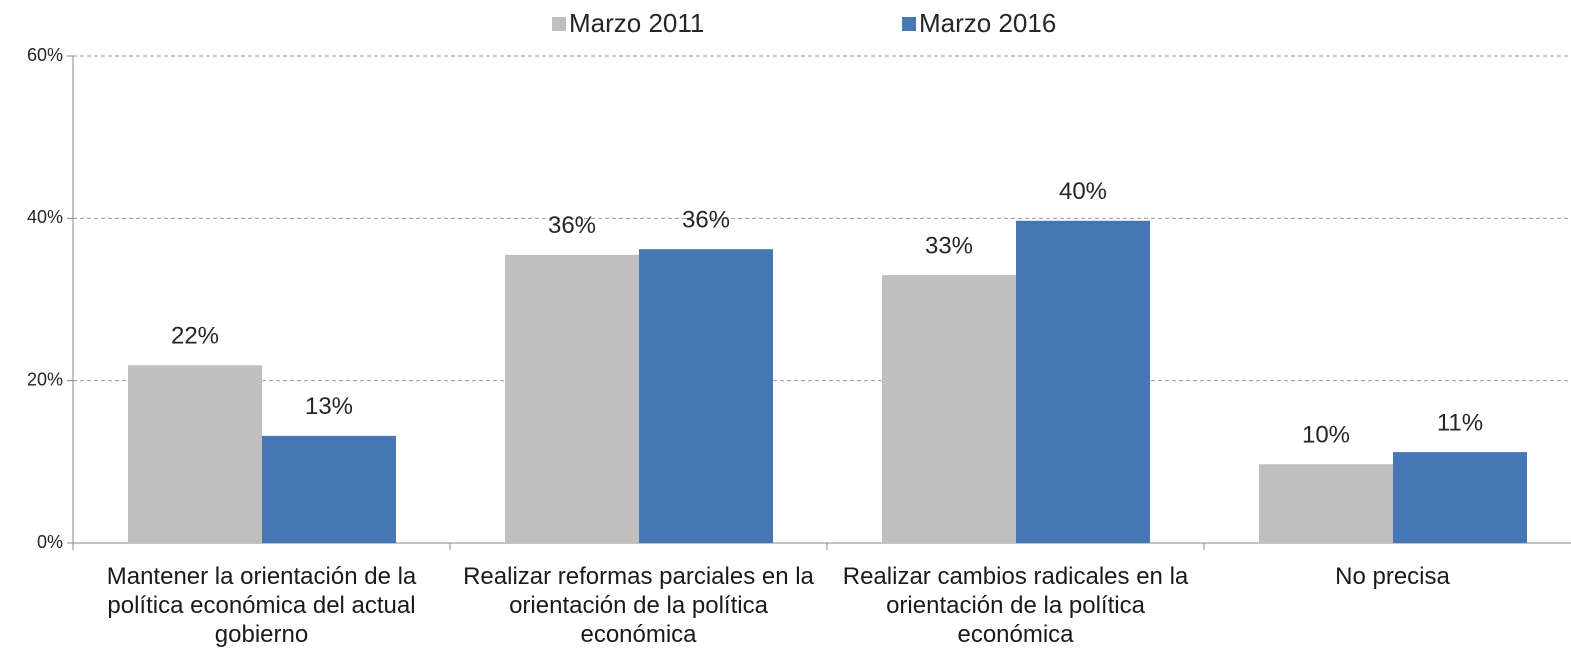 This screenshot has height=649, width=1571. Describe the element at coordinates (50, 542) in the screenshot. I see `y-tick-label: 0%` at that location.